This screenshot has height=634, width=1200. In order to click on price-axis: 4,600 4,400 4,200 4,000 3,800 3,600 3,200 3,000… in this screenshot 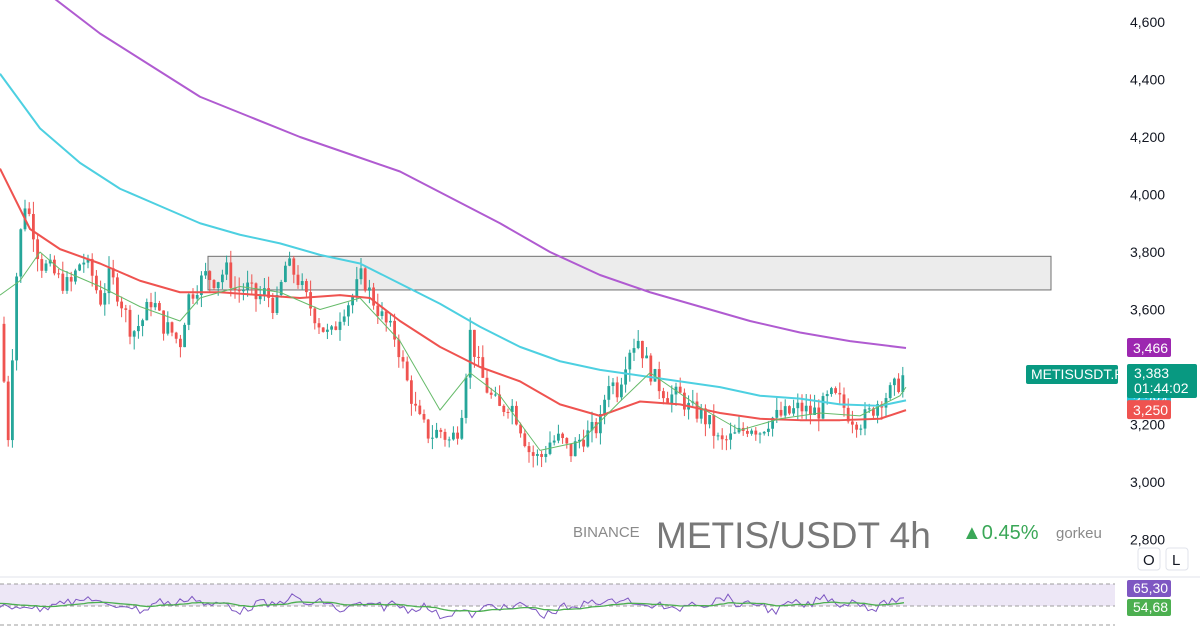, I will do `click(1147, 281)`.